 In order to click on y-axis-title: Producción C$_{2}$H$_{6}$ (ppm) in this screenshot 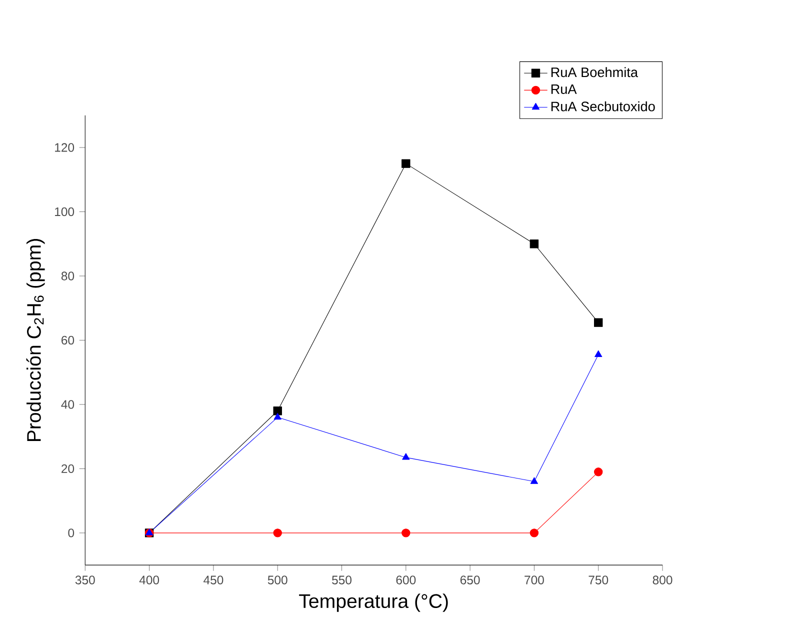, I will do `click(35, 340)`.